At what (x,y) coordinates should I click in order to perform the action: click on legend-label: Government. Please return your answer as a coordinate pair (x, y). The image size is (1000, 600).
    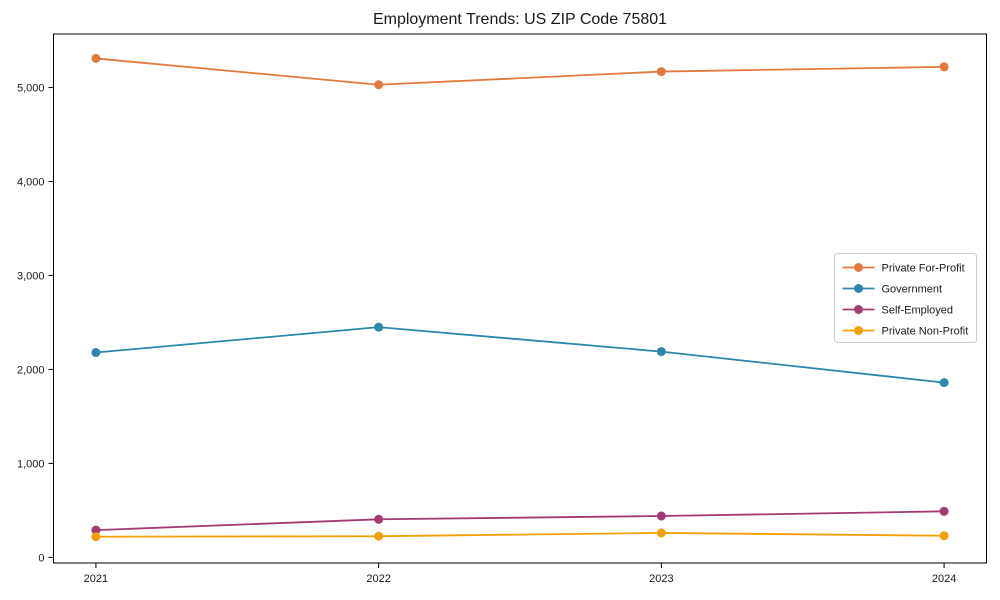
    Looking at the image, I should click on (912, 290).